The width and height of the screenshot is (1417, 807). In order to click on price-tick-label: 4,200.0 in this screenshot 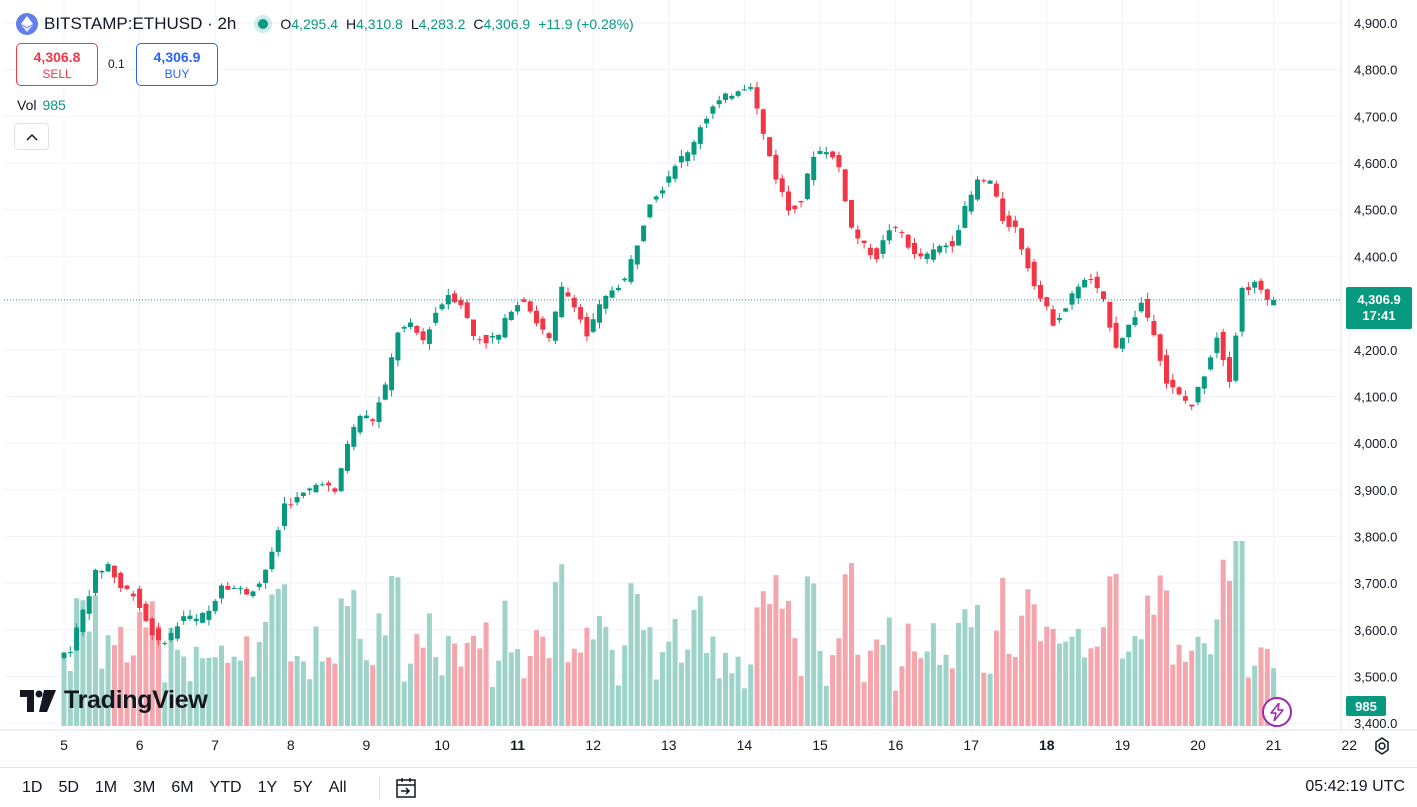, I will do `click(1375, 350)`.